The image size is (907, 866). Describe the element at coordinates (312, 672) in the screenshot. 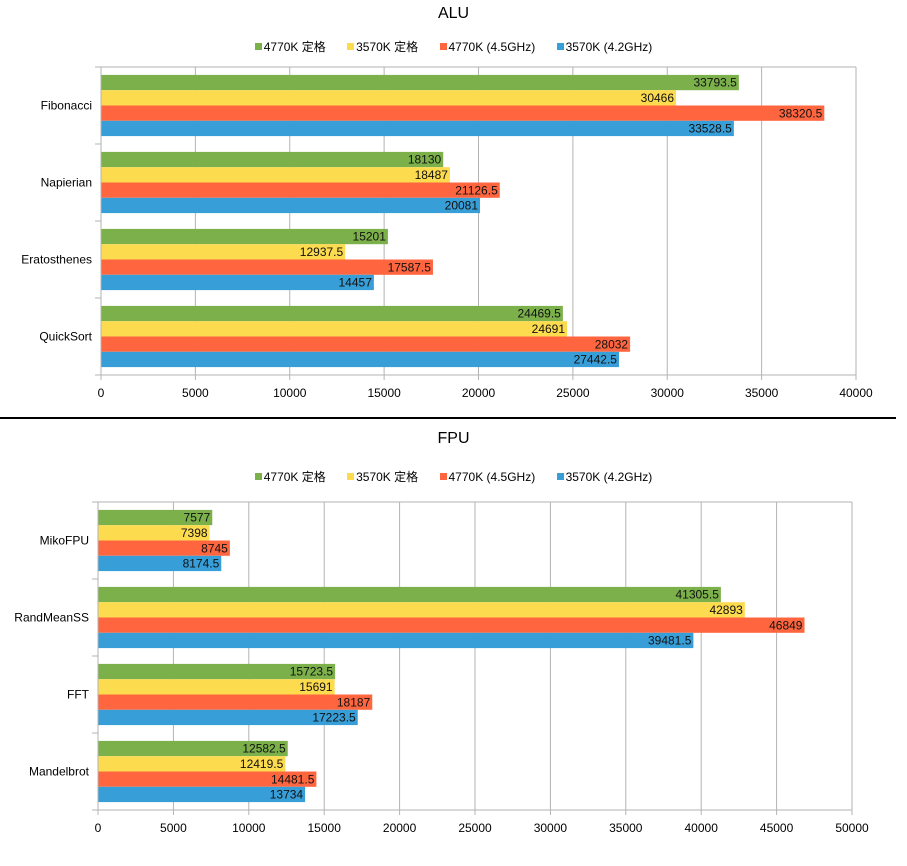

I see `data-label: 15723.5` at that location.